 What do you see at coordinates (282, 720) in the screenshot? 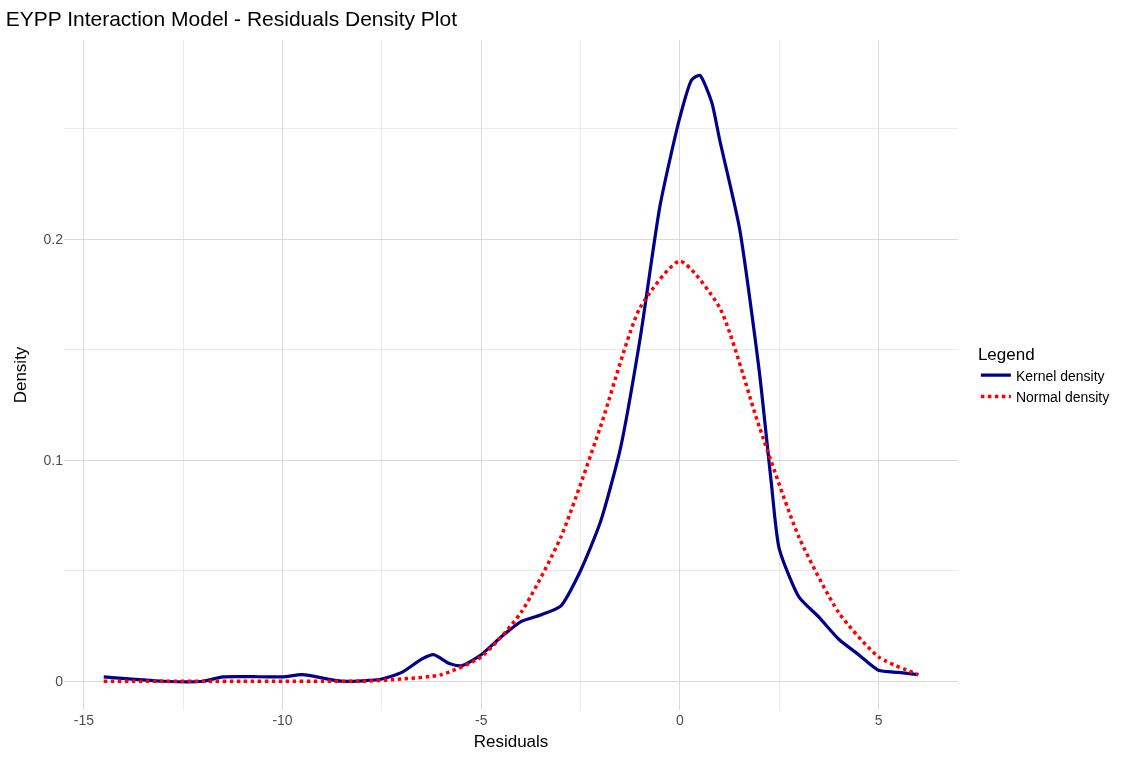
I see `x-tick-label: -10` at bounding box center [282, 720].